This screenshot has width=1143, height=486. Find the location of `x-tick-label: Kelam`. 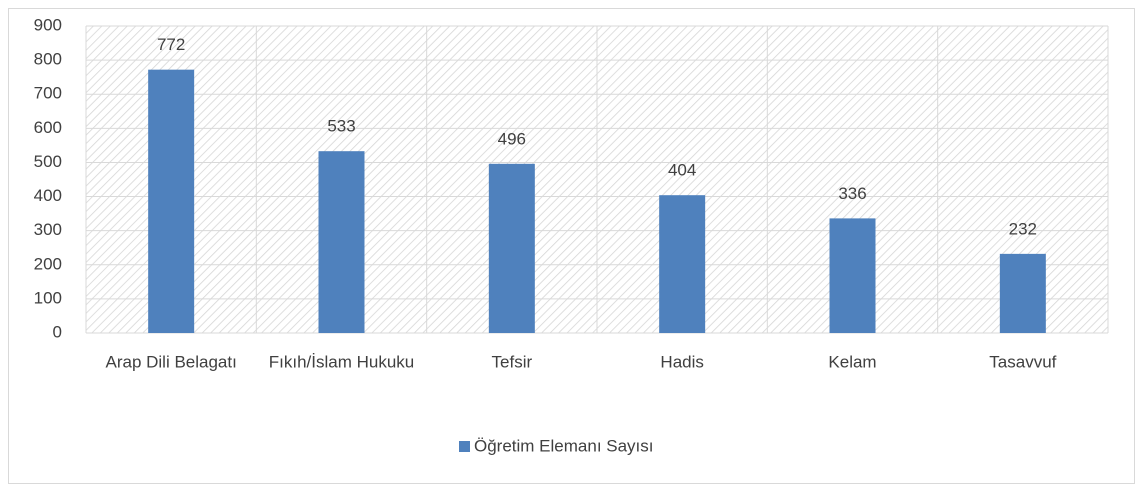

x-tick-label: Kelam is located at coordinates (852, 361).